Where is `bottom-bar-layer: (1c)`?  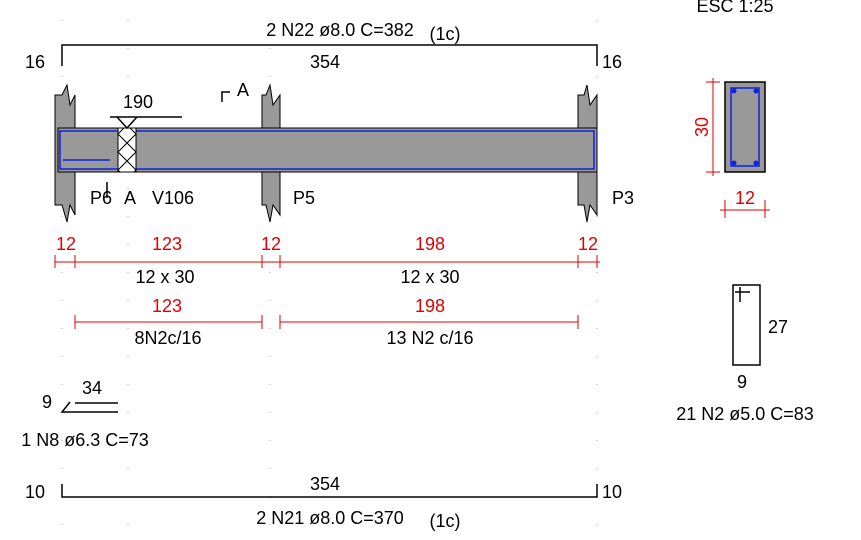 bottom-bar-layer: (1c) is located at coordinates (445, 521).